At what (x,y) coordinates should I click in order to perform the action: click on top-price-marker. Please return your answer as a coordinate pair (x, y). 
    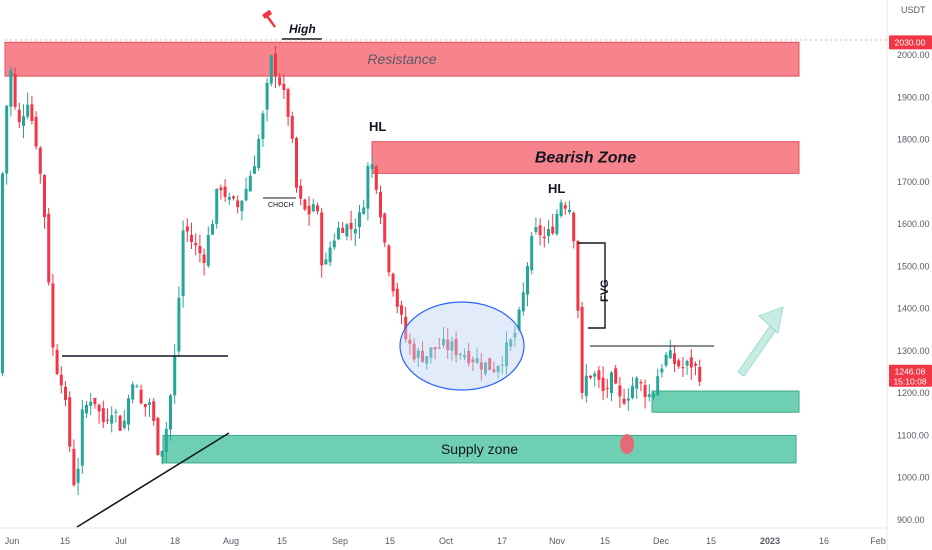
    Looking at the image, I should click on (910, 42).